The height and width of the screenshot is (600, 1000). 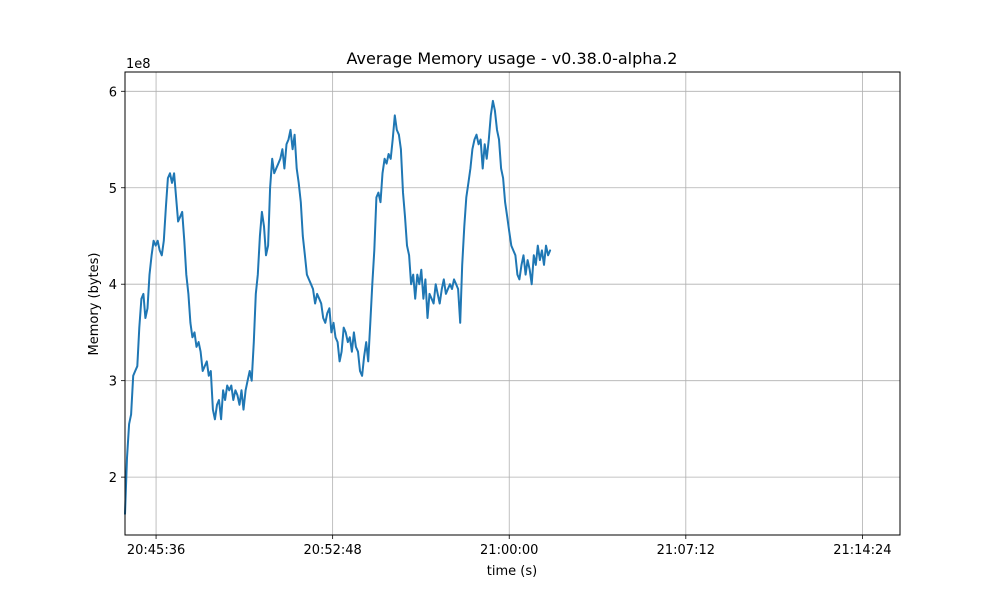 I want to click on y-tick-label: 2, so click(x=113, y=478).